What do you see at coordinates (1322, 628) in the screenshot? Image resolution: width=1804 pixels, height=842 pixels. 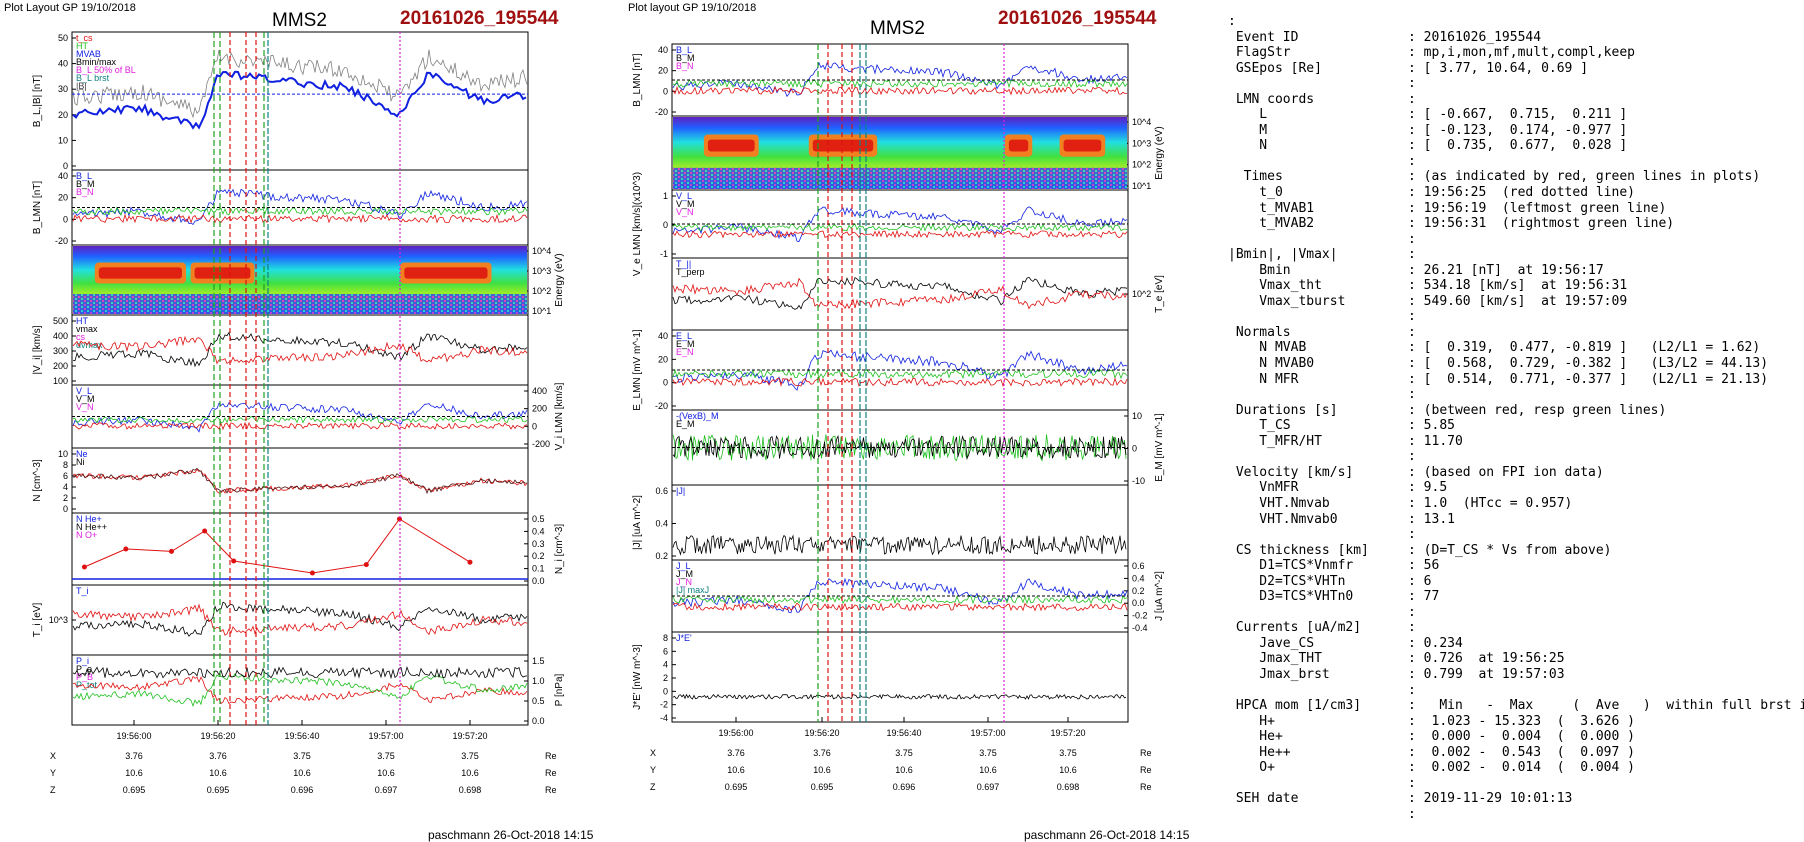 I see `info-line: Currents [uA/m2] :` at bounding box center [1322, 628].